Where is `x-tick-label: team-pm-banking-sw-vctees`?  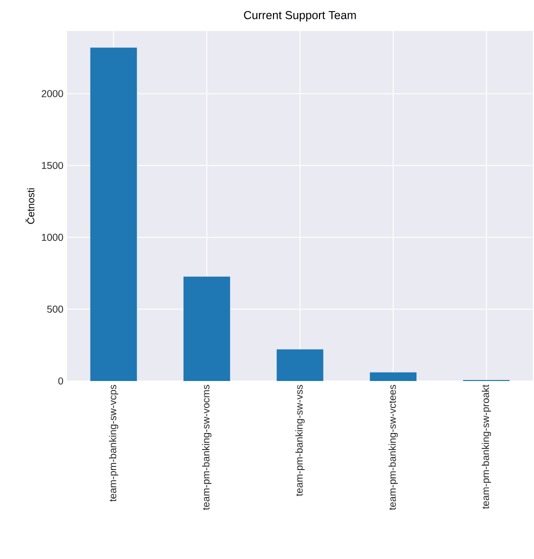
x-tick-label: team-pm-banking-sw-vctees is located at coordinates (393, 447).